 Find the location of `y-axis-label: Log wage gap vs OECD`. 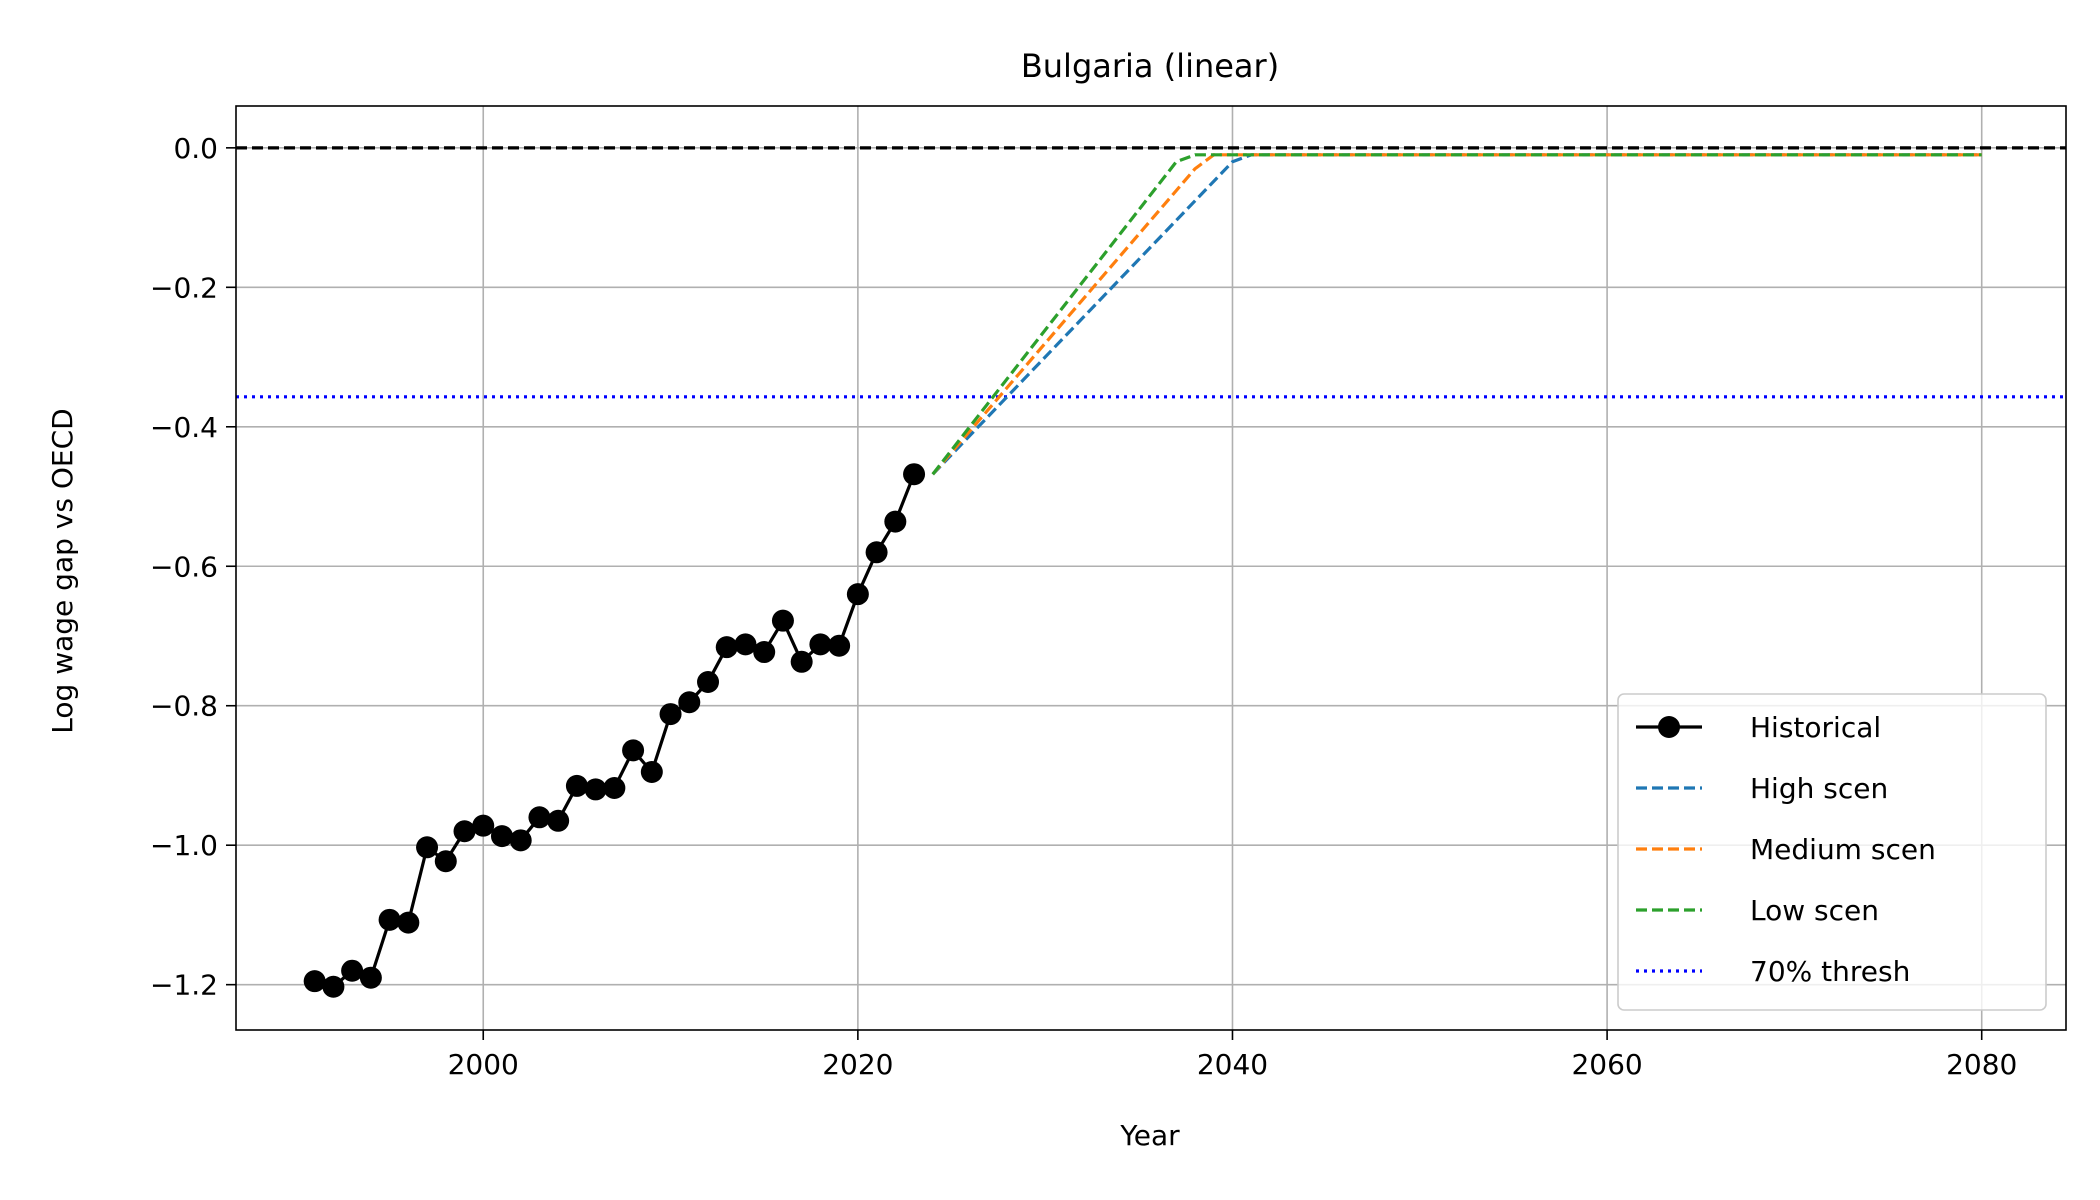

y-axis-label: Log wage gap vs OECD is located at coordinates (62, 570).